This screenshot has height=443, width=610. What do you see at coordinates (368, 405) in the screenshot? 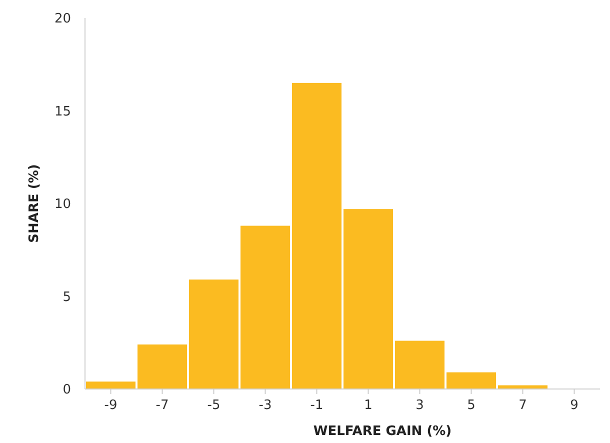
I see `x-tick-label: 1` at bounding box center [368, 405].